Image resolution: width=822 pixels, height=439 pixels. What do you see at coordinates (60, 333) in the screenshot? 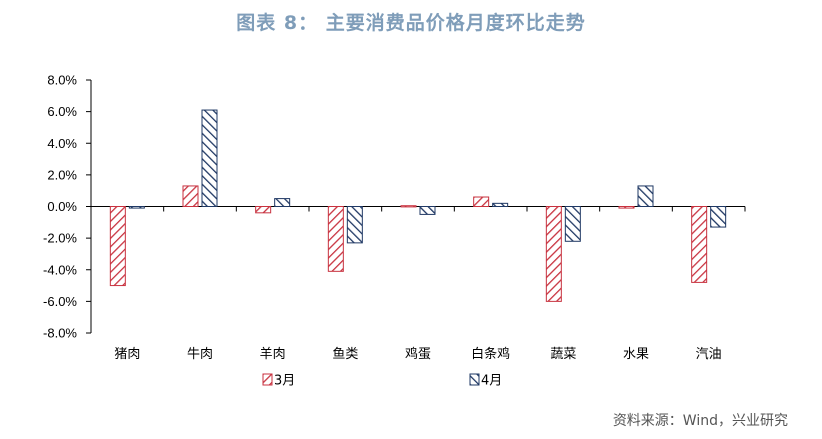
I see `y-tick-label: -8.0%` at bounding box center [60, 333].